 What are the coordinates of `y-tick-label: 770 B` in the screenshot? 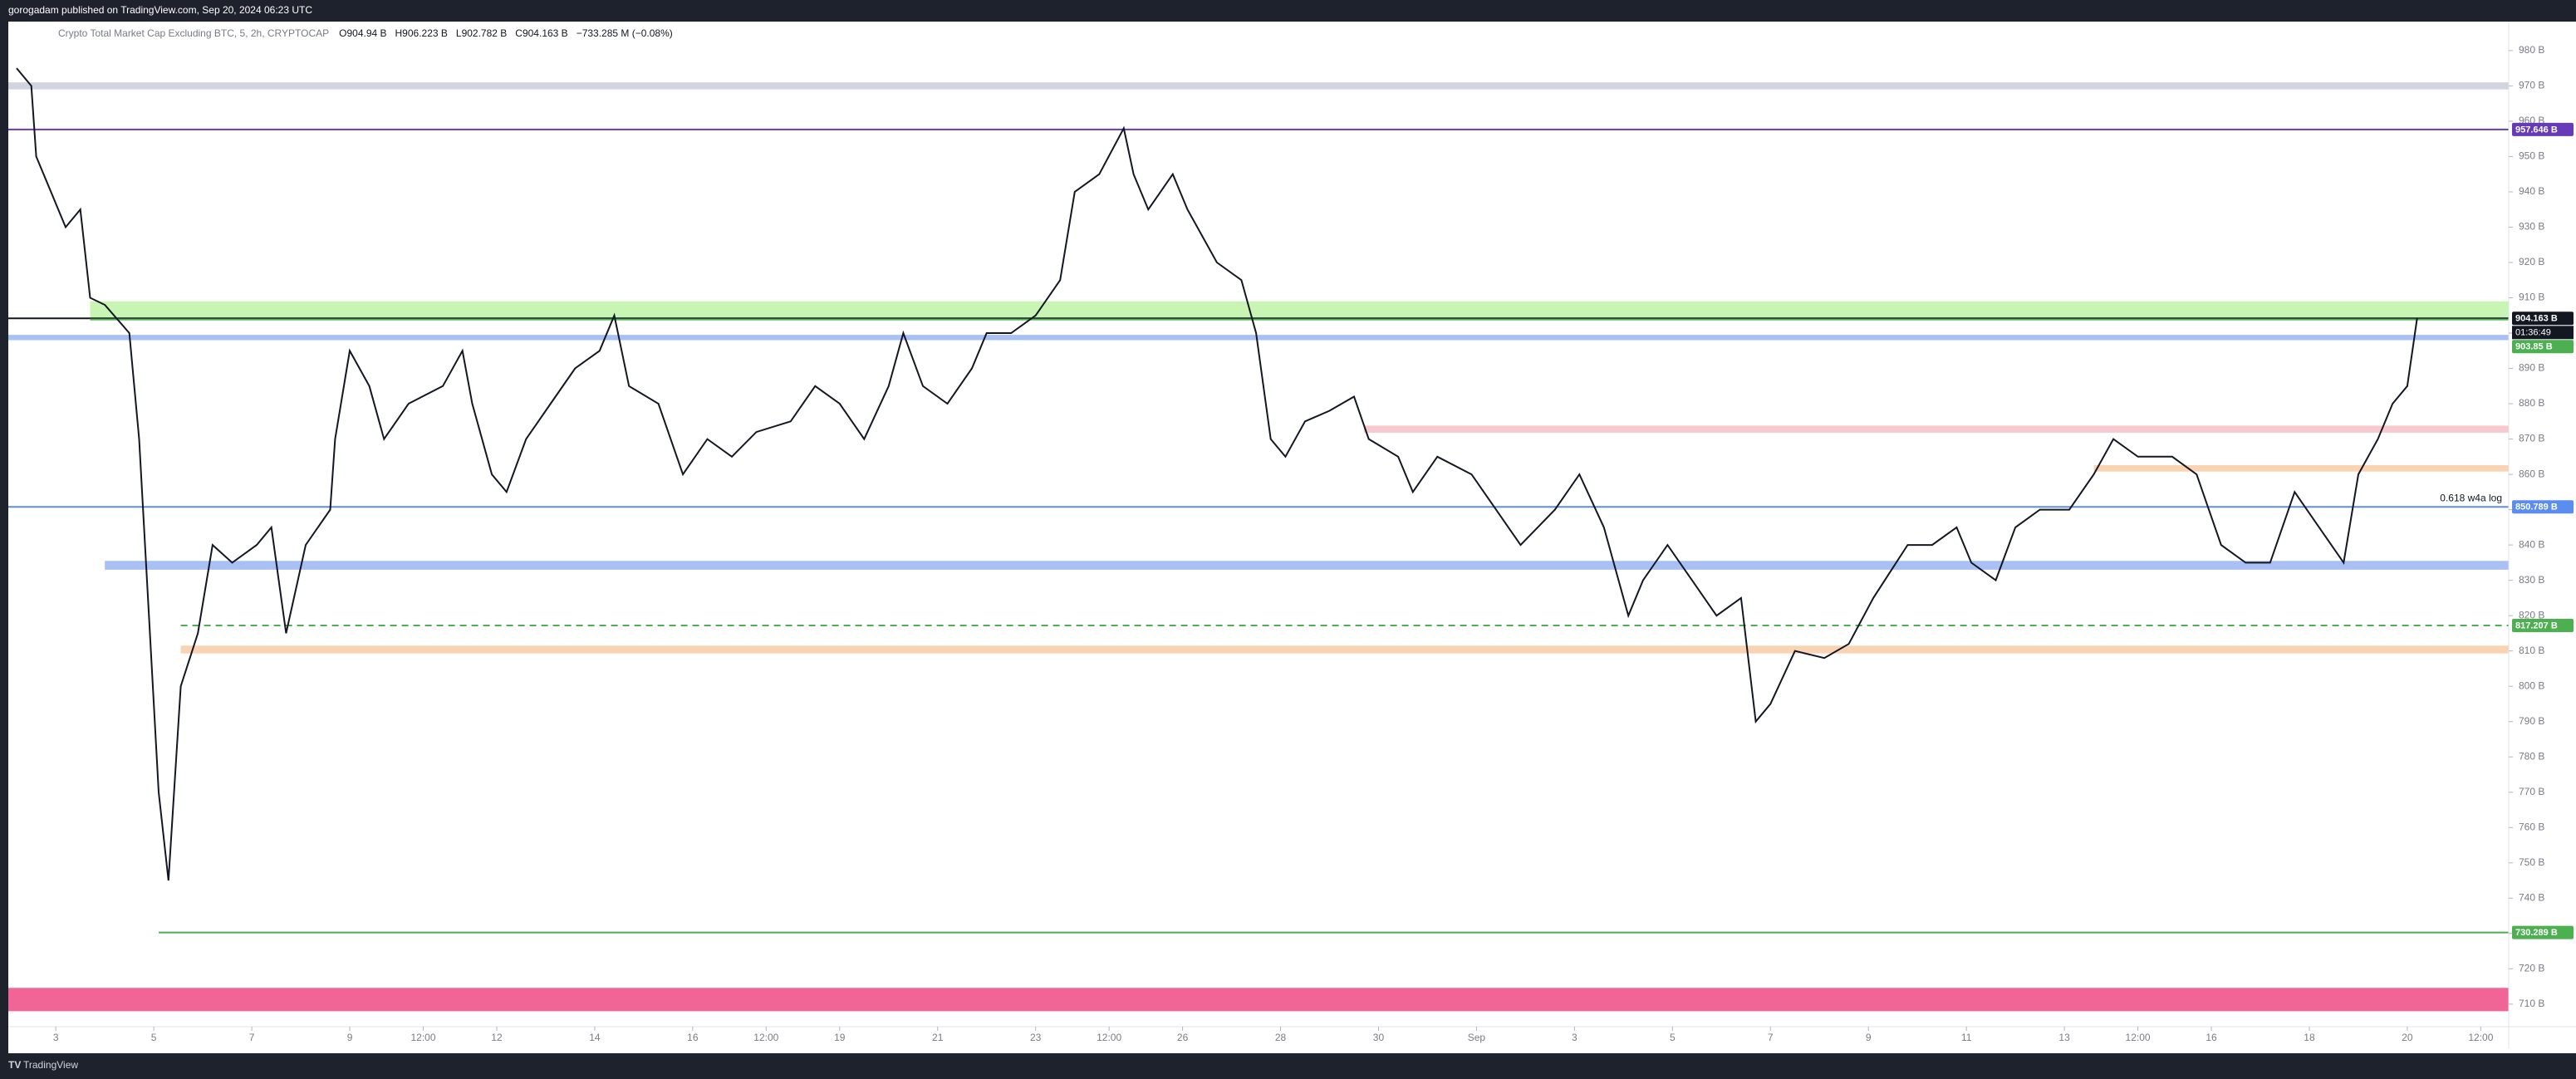 It's located at (2531, 791).